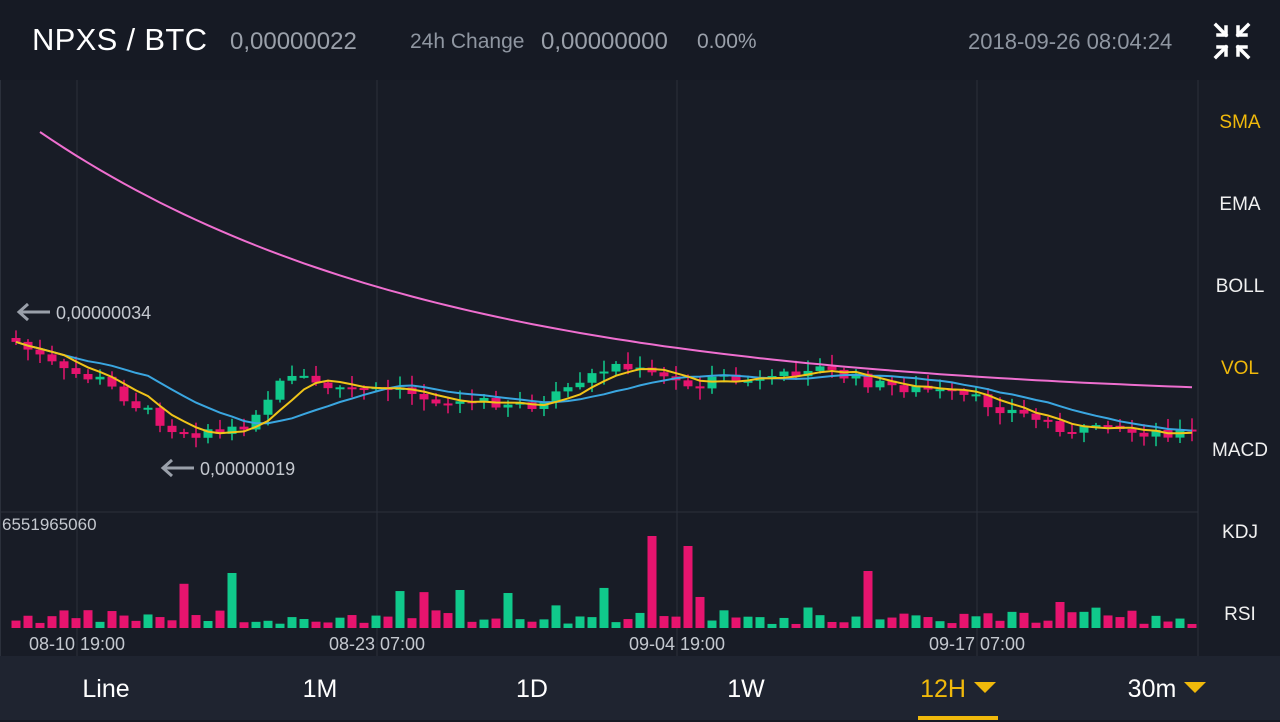 This screenshot has height=722, width=1280. I want to click on tab-1w: 1W, so click(746, 688).